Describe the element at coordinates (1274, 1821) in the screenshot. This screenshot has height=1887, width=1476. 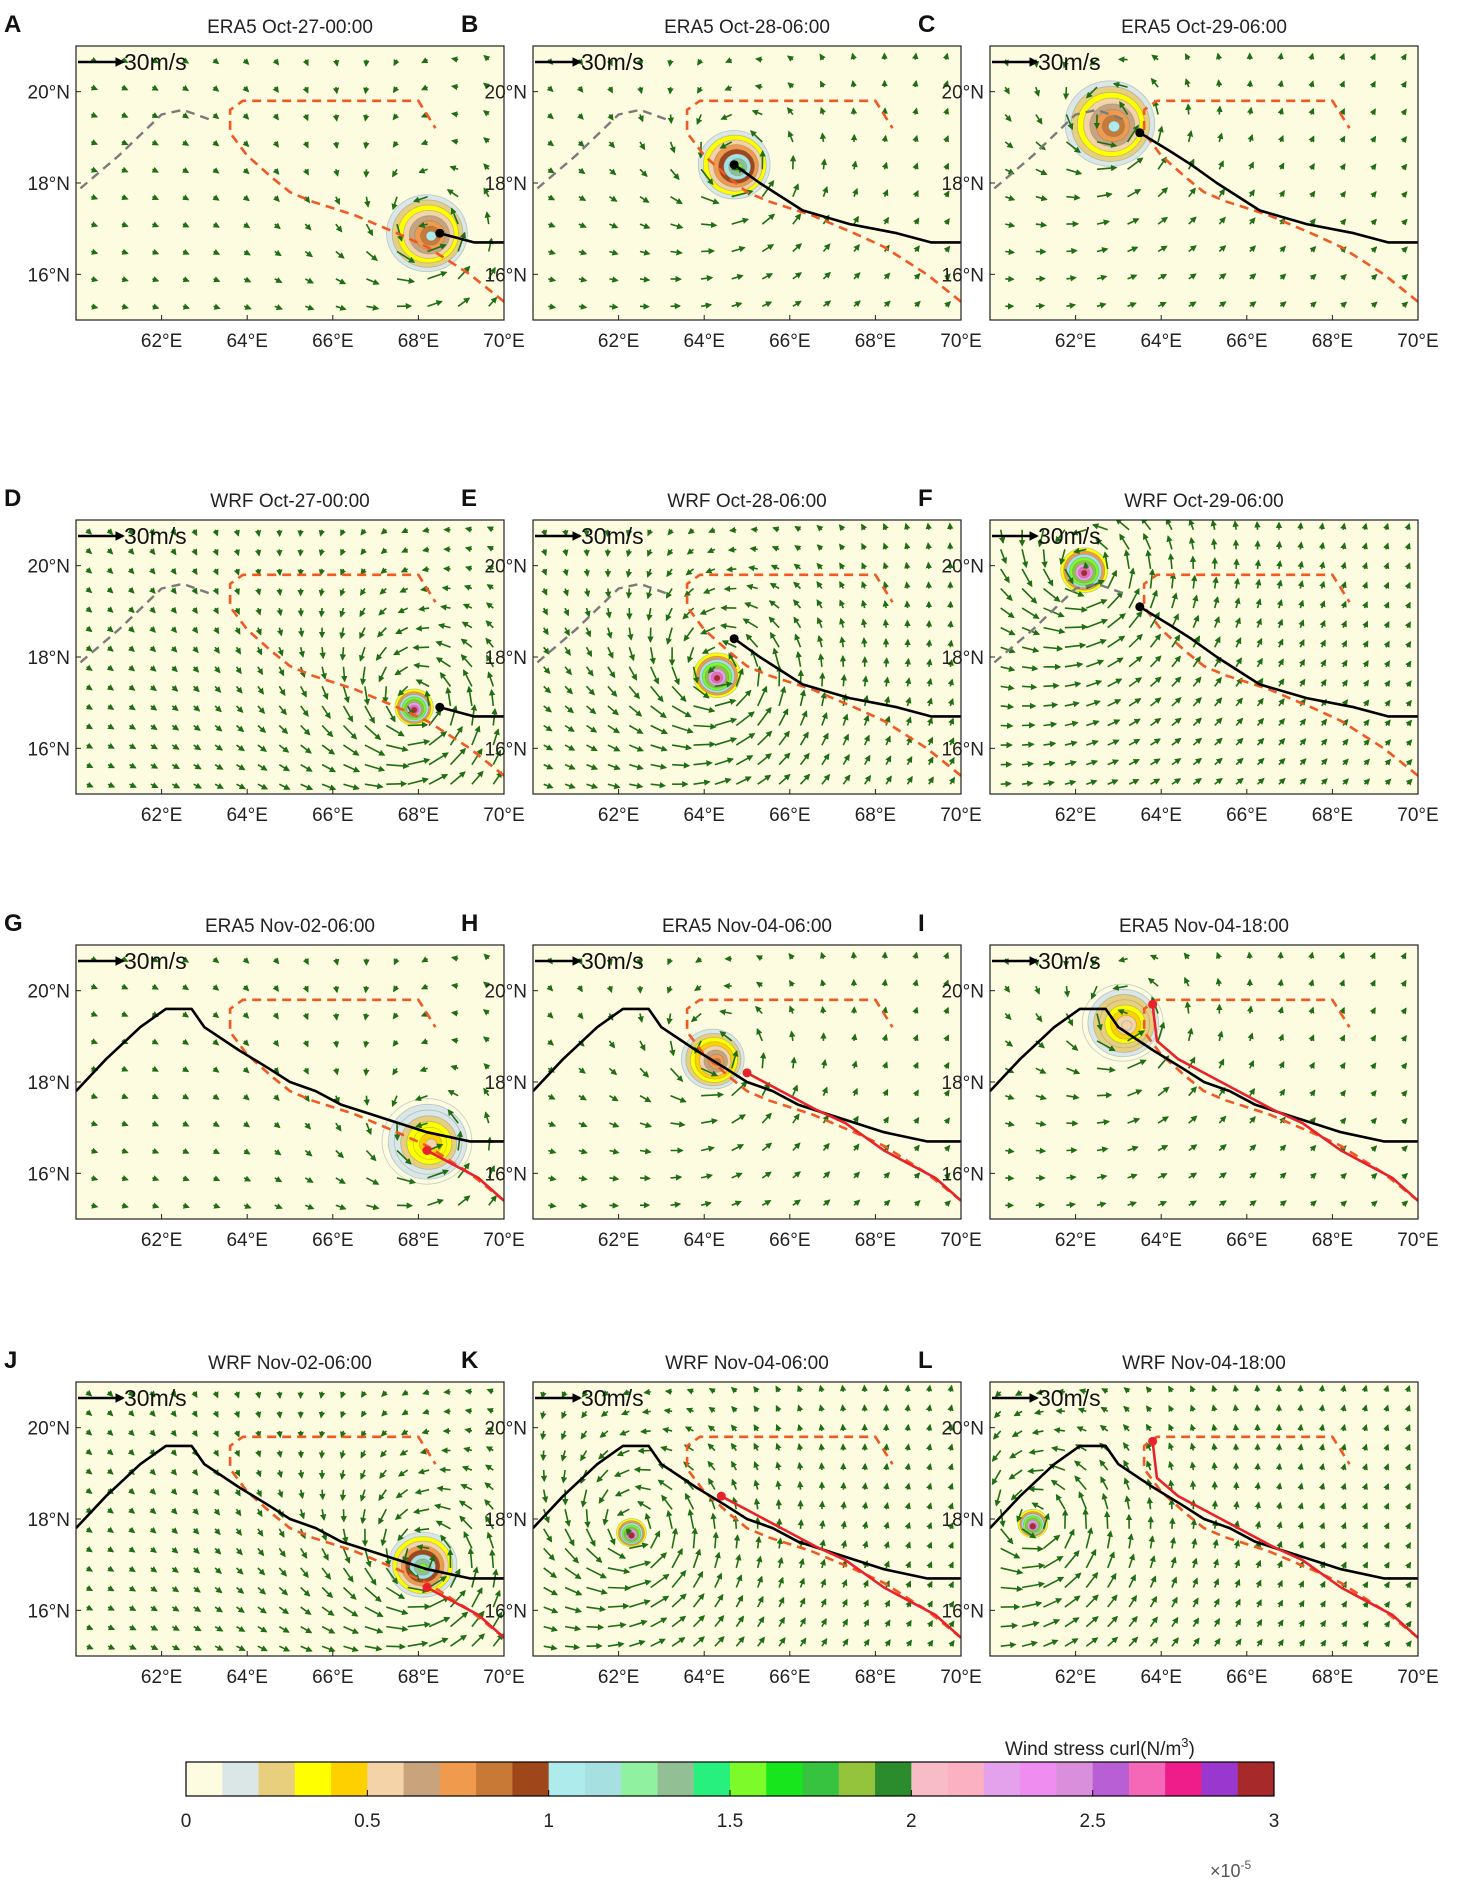
I see `colorbar-tick-label: 3` at that location.